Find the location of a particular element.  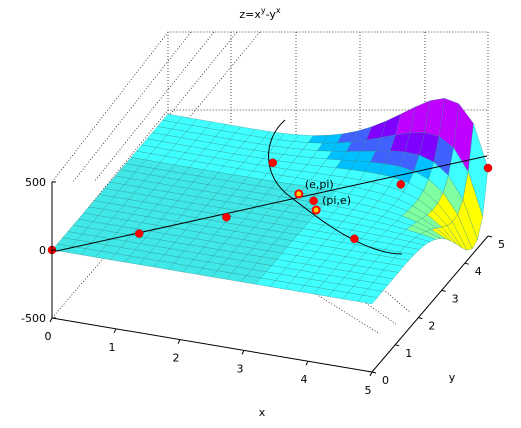

annotations: (e,pi) (pi,e) is located at coordinates (322, 196).